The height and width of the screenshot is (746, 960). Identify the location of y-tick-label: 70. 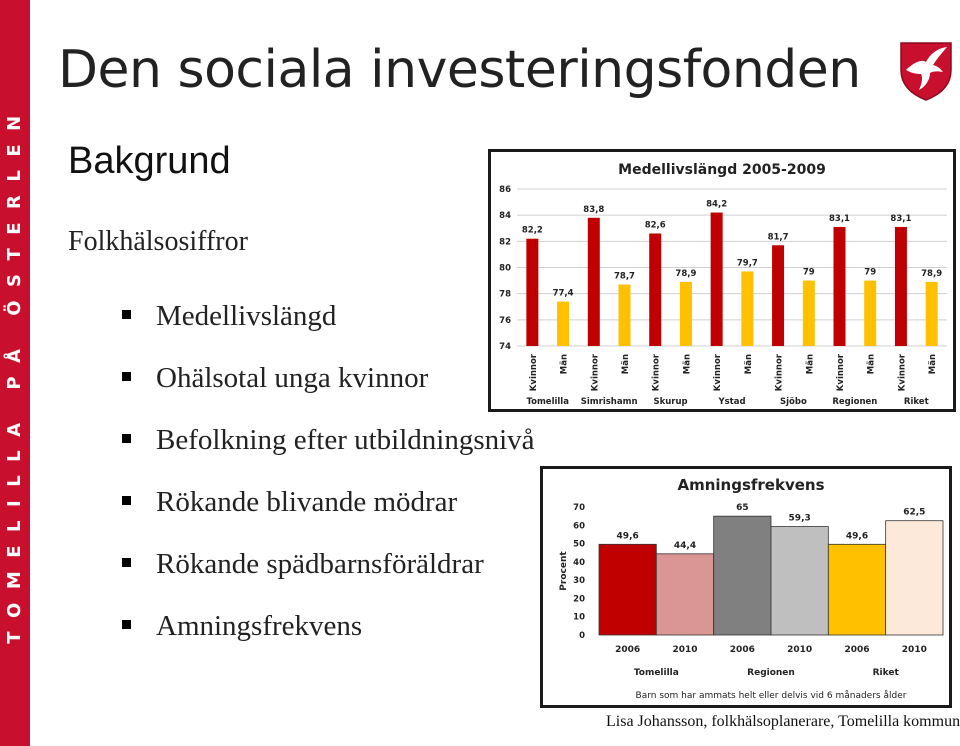
(579, 508).